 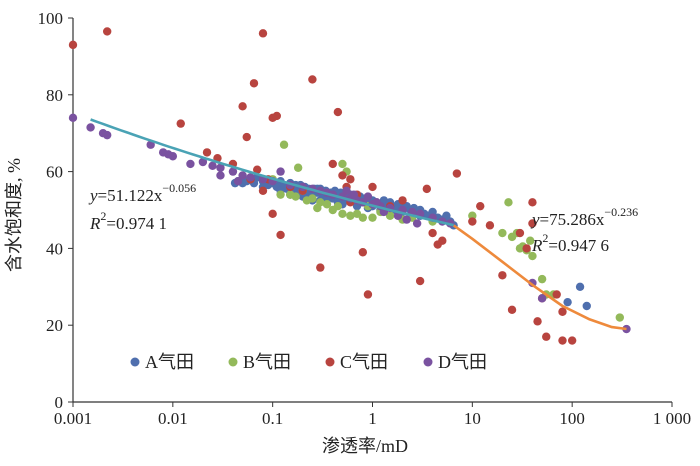 I want to click on svg-text: y=75.286x−0.236, so click(x=584, y=217).